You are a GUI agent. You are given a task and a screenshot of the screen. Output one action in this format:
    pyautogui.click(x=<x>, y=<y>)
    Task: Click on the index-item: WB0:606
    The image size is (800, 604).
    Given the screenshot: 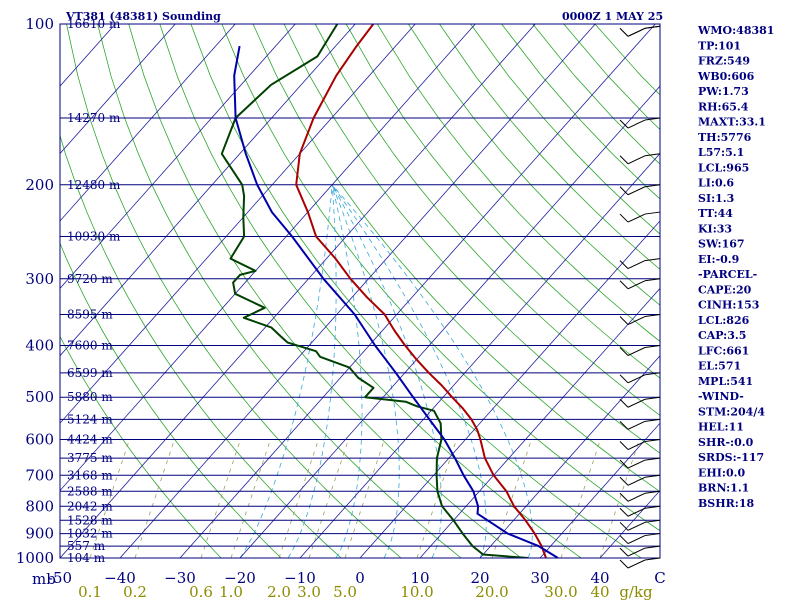 What is the action you would take?
    pyautogui.click(x=726, y=76)
    